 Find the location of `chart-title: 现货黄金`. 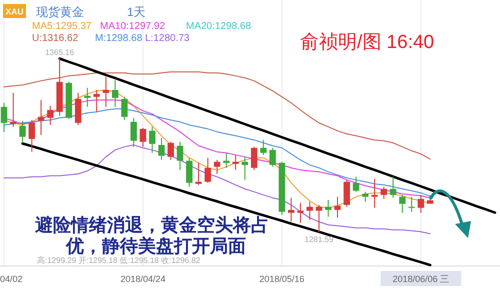

chart-title: 现货黄金 is located at coordinates (60, 12).